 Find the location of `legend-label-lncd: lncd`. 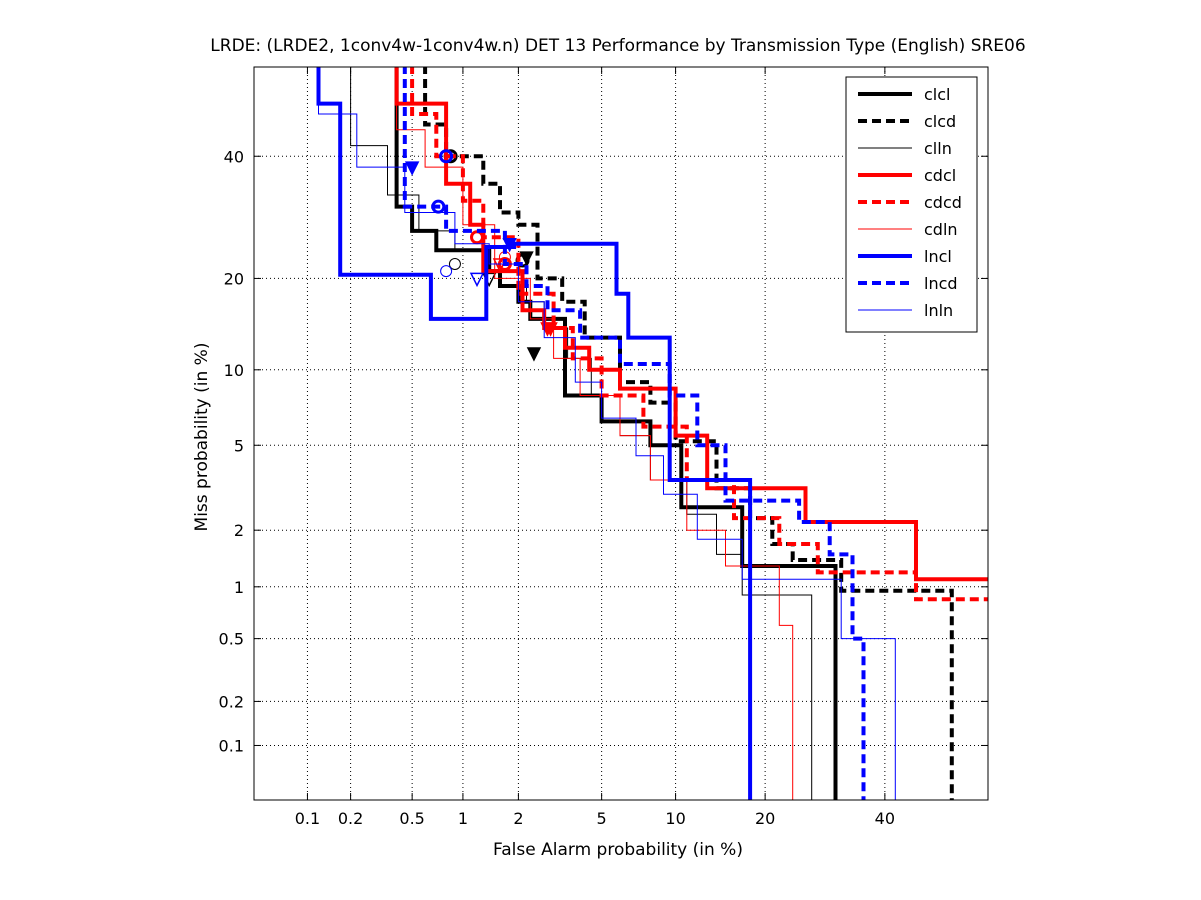

legend-label-lncd: lncd is located at coordinates (941, 283).